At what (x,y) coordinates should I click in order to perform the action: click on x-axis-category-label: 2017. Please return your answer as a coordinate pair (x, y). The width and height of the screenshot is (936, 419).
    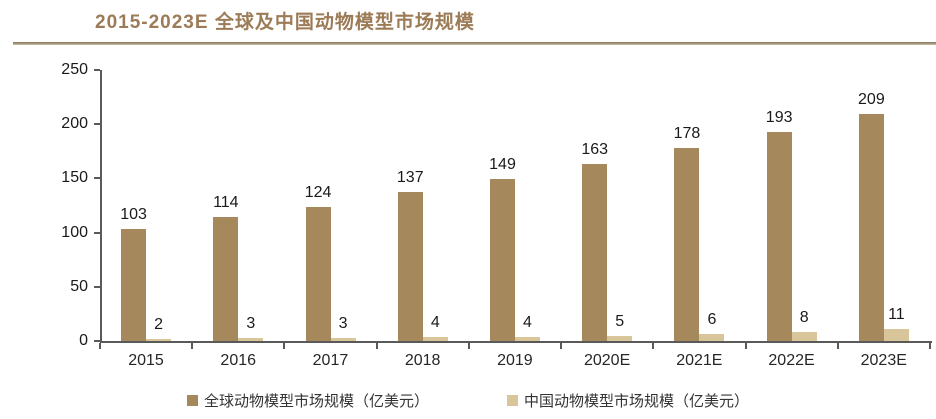
    Looking at the image, I should click on (330, 360).